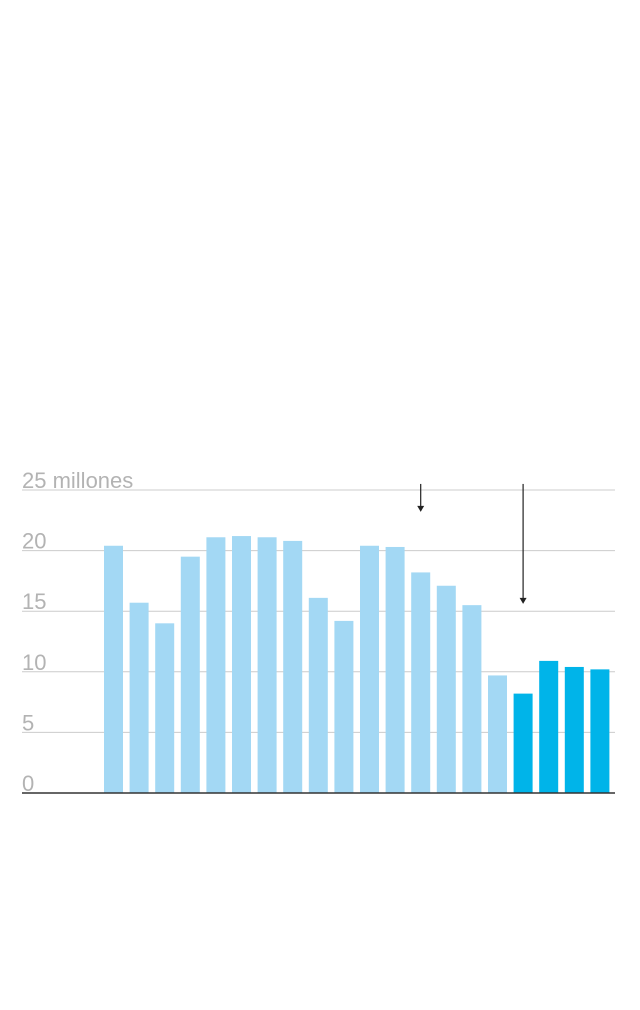 Image resolution: width=640 pixels, height=1010 pixels. What do you see at coordinates (28, 722) in the screenshot?
I see `y-tick-label: 5` at bounding box center [28, 722].